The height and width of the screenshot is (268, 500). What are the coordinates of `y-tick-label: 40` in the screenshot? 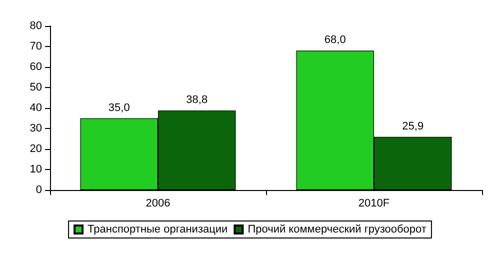 It's located at (36, 108).